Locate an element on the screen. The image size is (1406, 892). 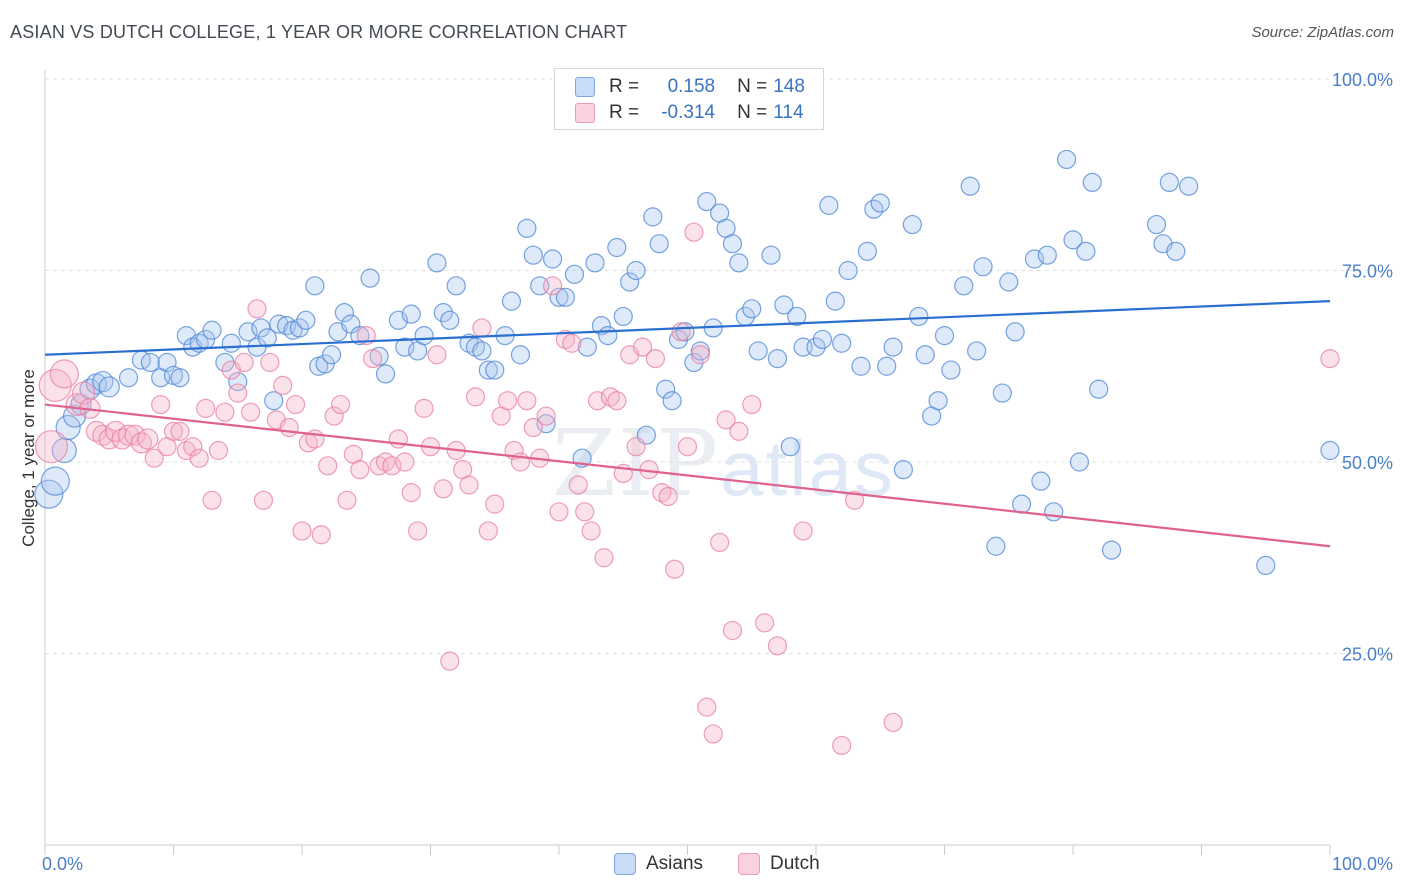
correlation-legend: R = 0.158 N = 148 R = -0.314 N = 114 is located at coordinates (689, 99).